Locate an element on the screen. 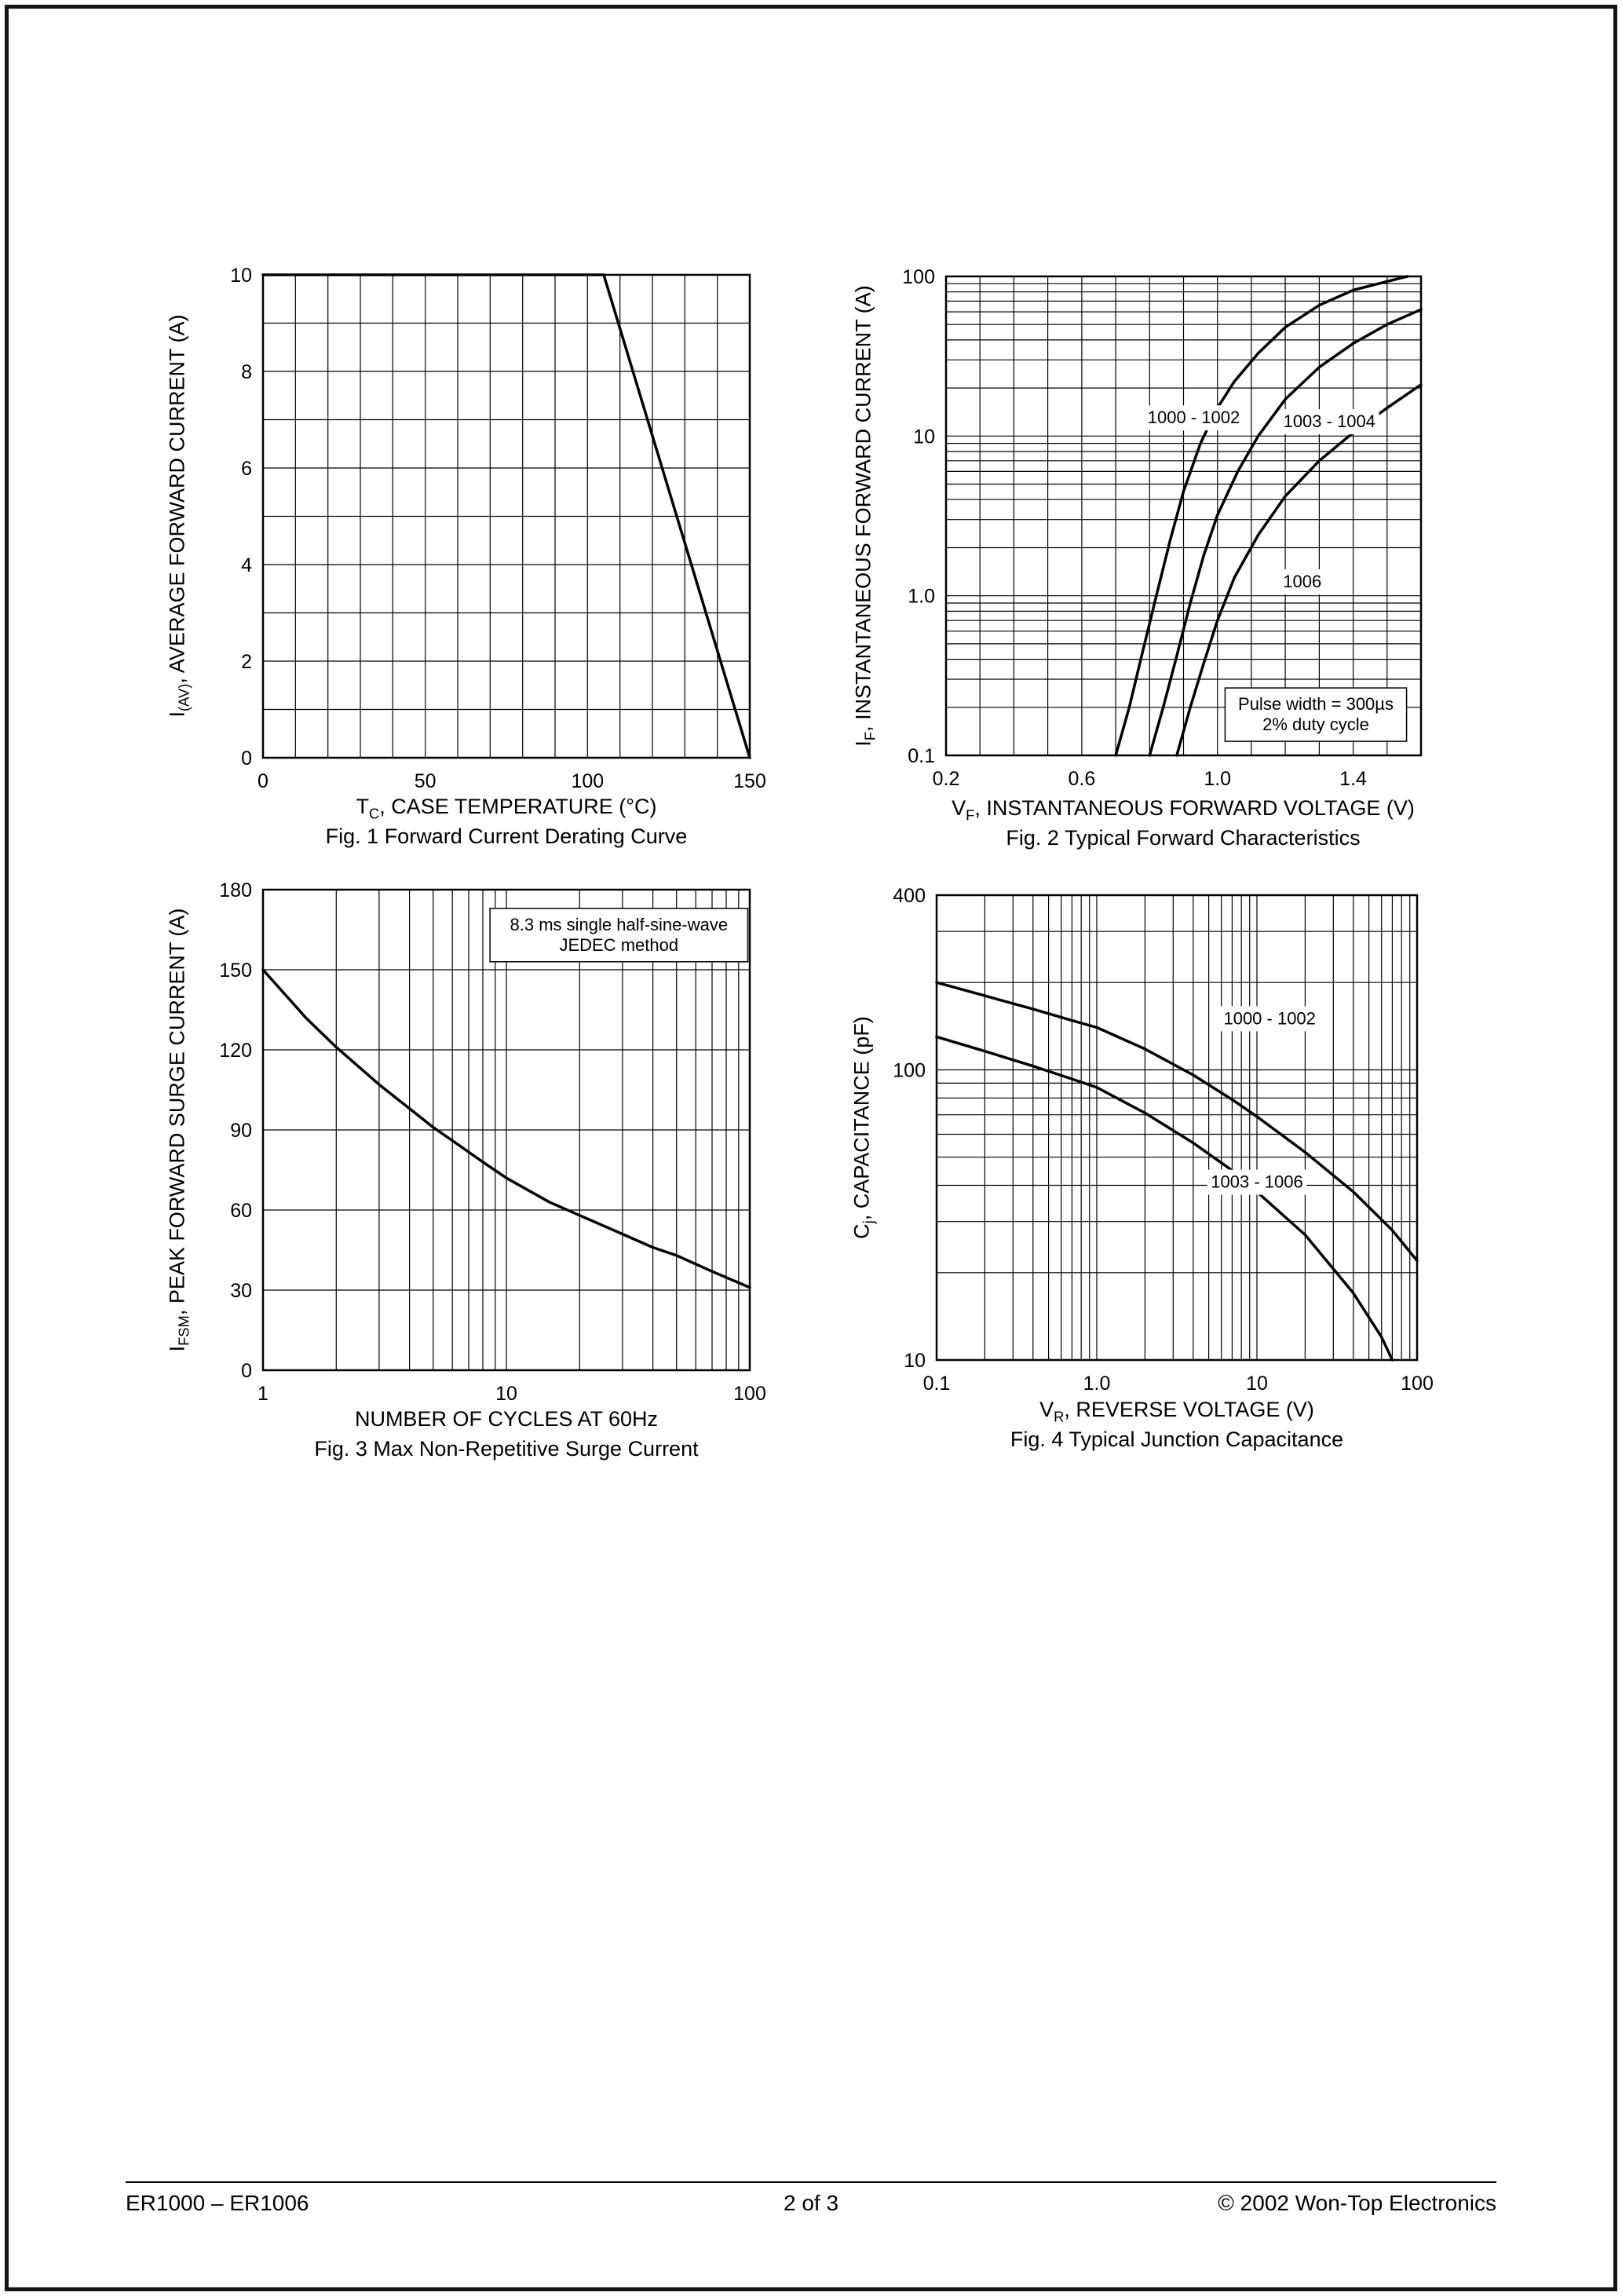  fig1-forward-current-derating-chart: 0 50 100 150 0 2 4 6 8 10 is located at coordinates (498, 529).